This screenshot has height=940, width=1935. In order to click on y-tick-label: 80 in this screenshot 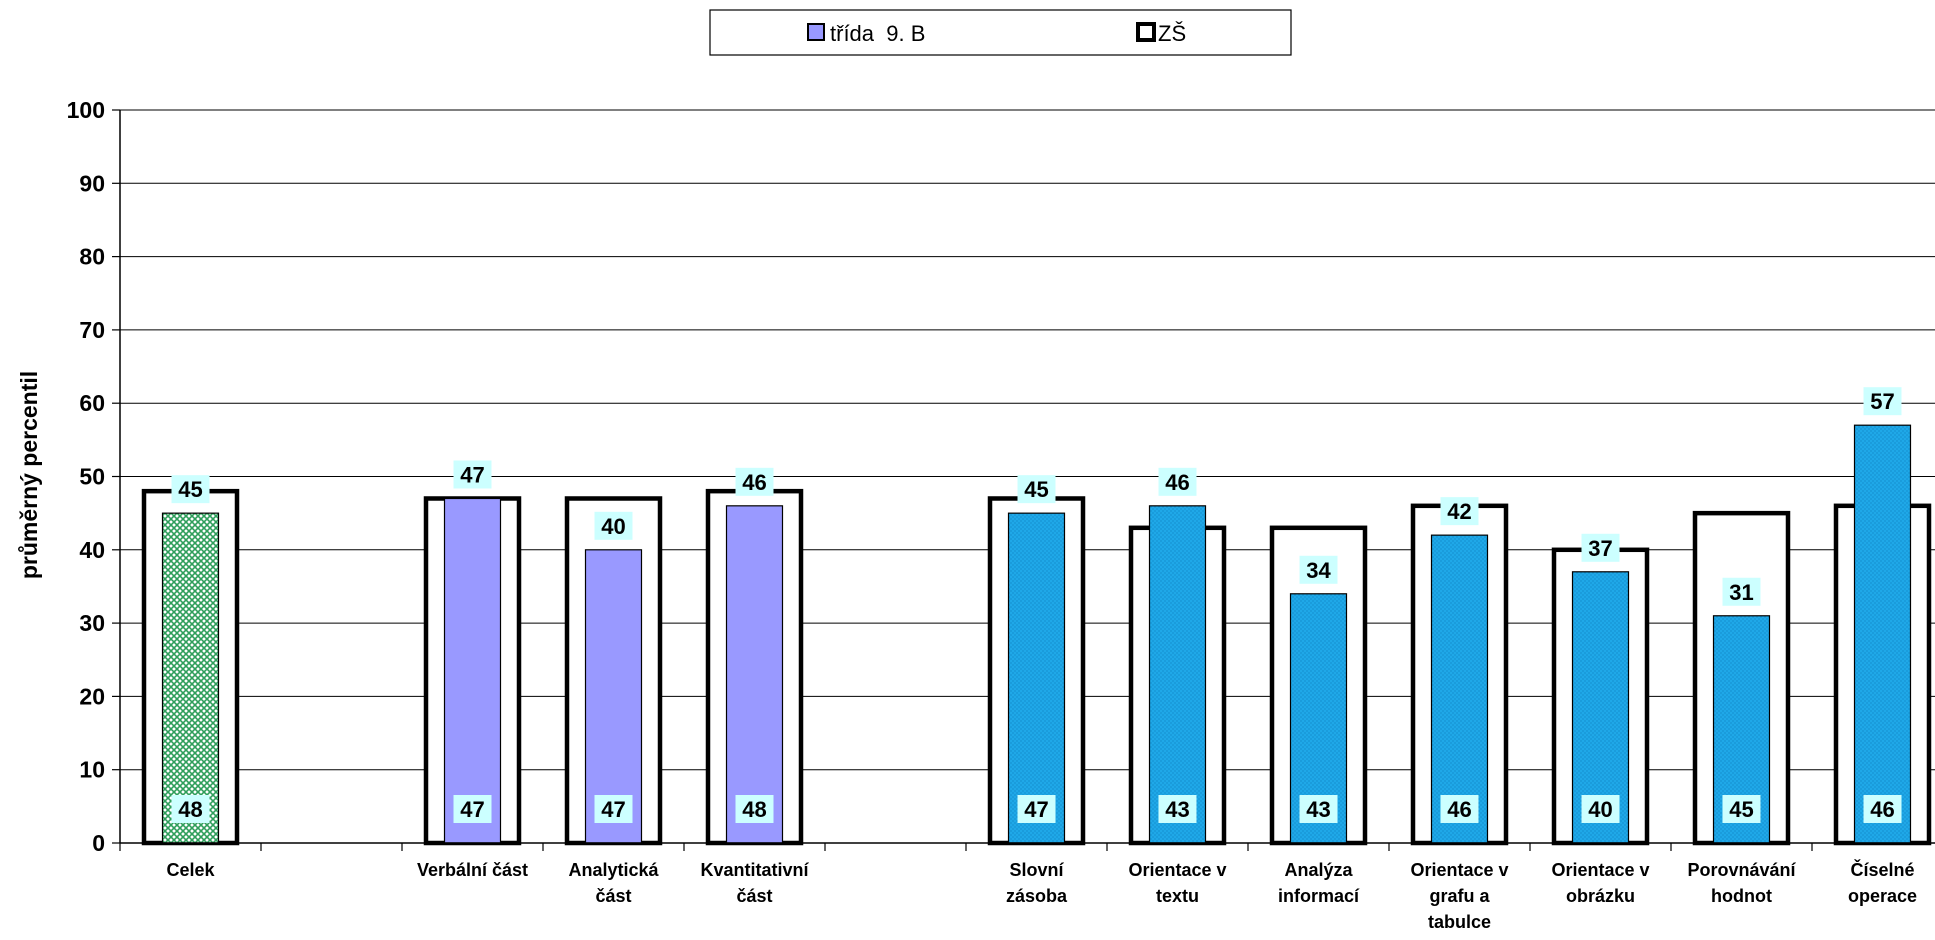, I will do `click(92, 257)`.